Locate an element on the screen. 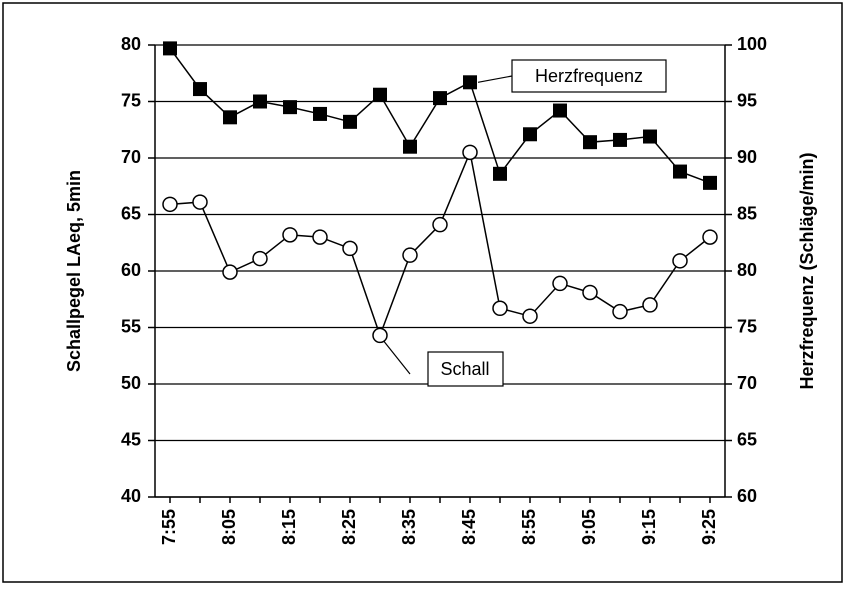 The width and height of the screenshot is (845, 590). x-tick-label: 9:25 is located at coordinates (709, 527).